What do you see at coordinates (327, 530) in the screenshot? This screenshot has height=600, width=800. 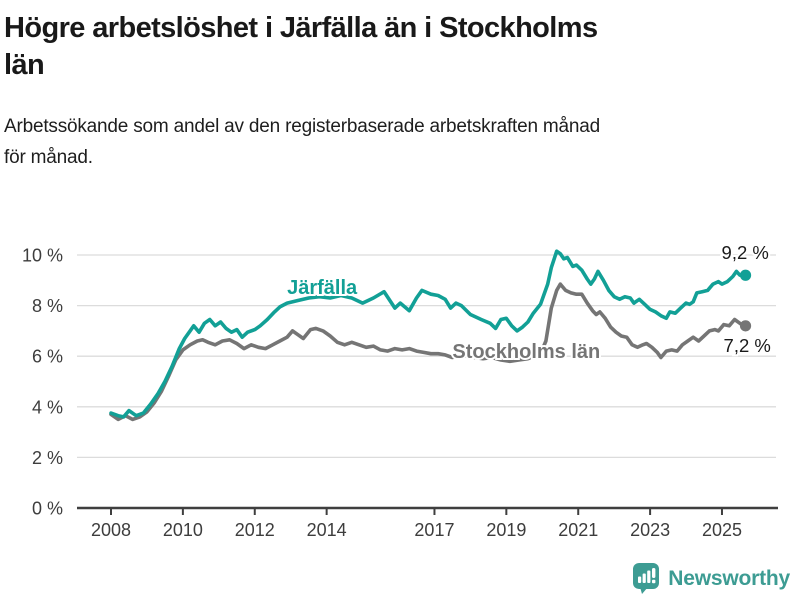 I see `x-tick-label: 2014` at bounding box center [327, 530].